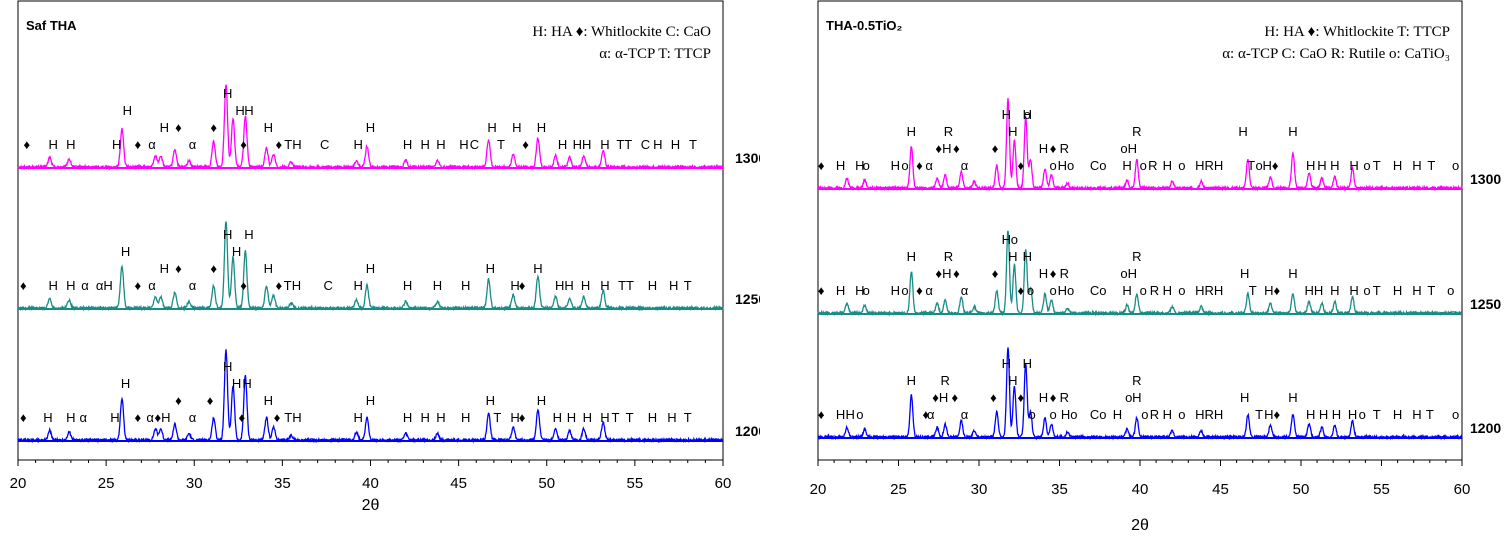 Image resolution: width=1510 pixels, height=544 pixels. What do you see at coordinates (818, 489) in the screenshot?
I see `x-tick-label: 20` at bounding box center [818, 489].